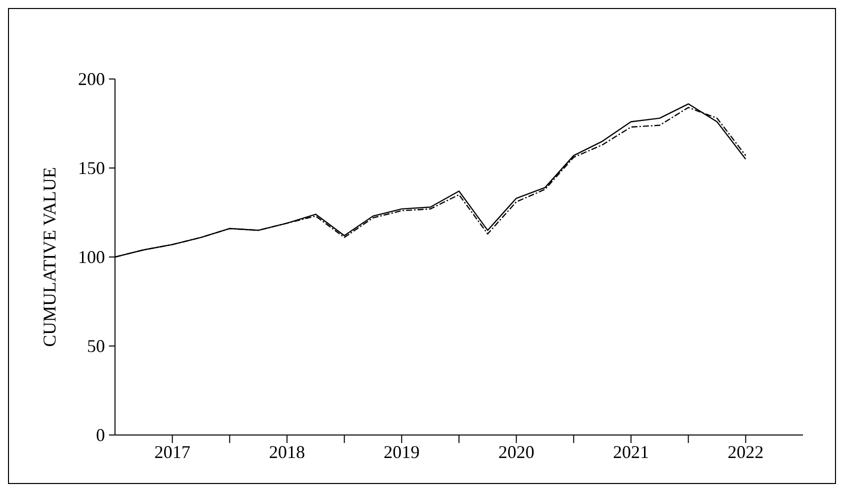  What do you see at coordinates (91, 257) in the screenshot?
I see `y-tick-label: 100` at bounding box center [91, 257].